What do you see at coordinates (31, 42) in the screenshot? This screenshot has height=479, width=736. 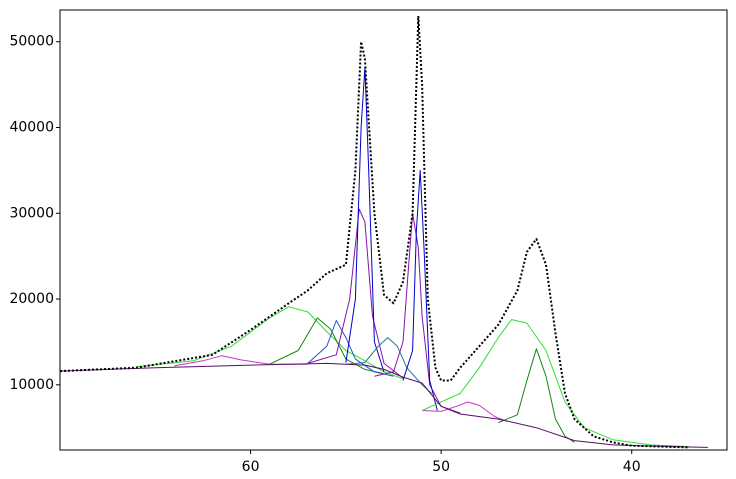 I see `y-tick-label: 50000` at bounding box center [31, 42].